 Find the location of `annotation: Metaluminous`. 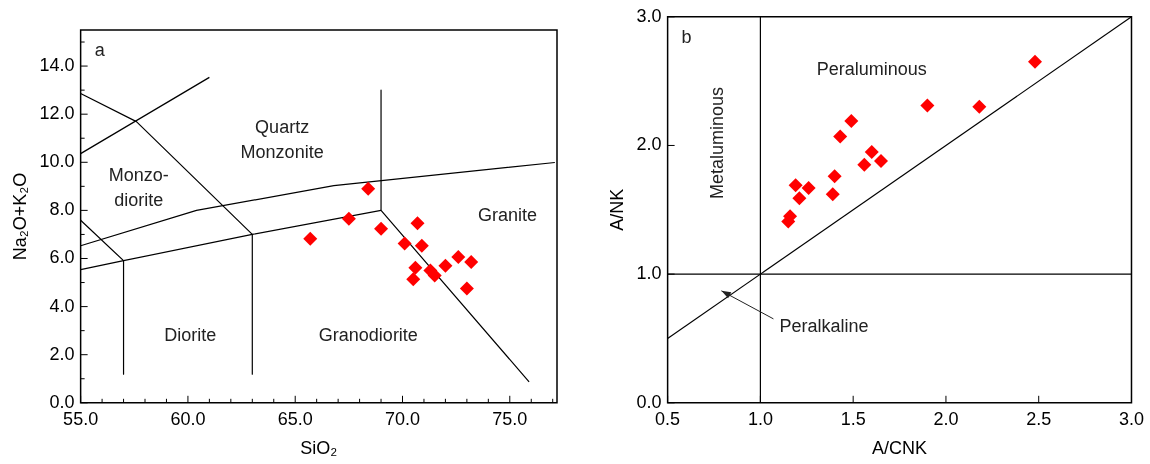

annotation: Metaluminous is located at coordinates (716, 143).